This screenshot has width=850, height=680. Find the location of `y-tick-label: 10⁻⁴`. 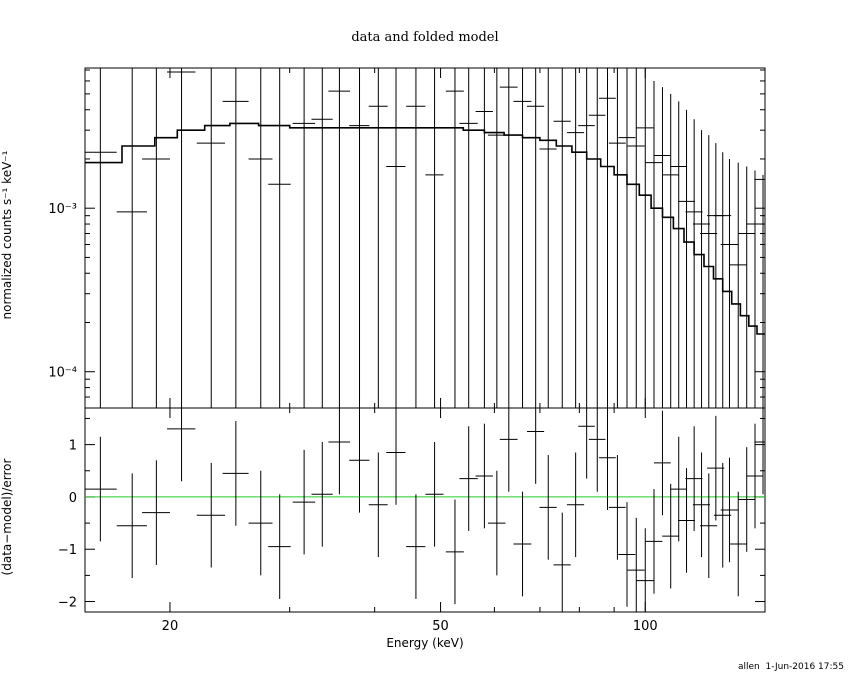

y-tick-label: 10⁻⁴ is located at coordinates (62, 373).